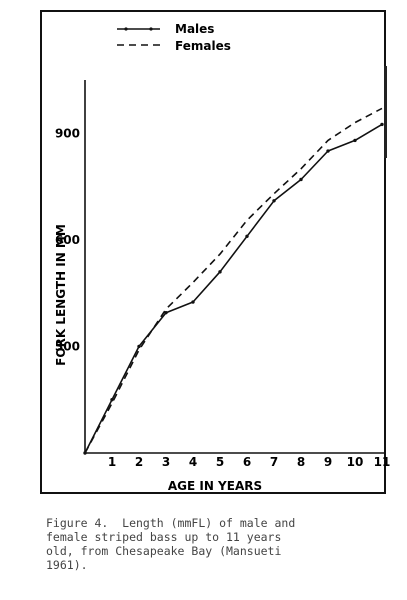 This screenshot has width=407, height=600. Describe the element at coordinates (165, 29) in the screenshot. I see `legend-item-males: Males` at that location.